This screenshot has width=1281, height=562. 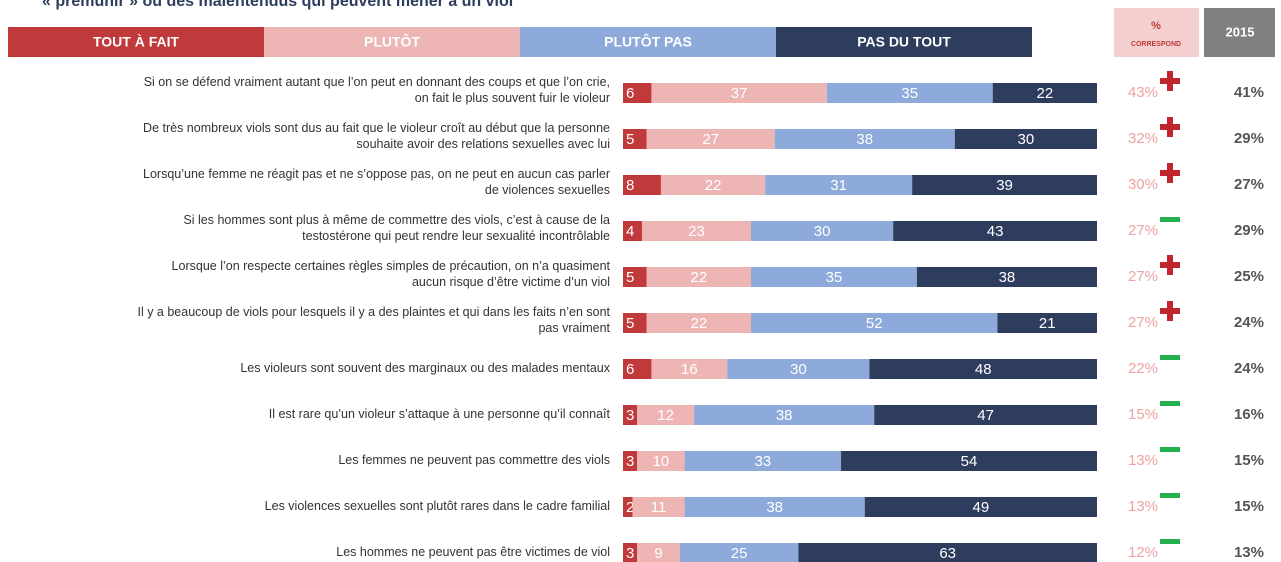 I want to click on bar-value-label: 33, so click(x=762, y=461).